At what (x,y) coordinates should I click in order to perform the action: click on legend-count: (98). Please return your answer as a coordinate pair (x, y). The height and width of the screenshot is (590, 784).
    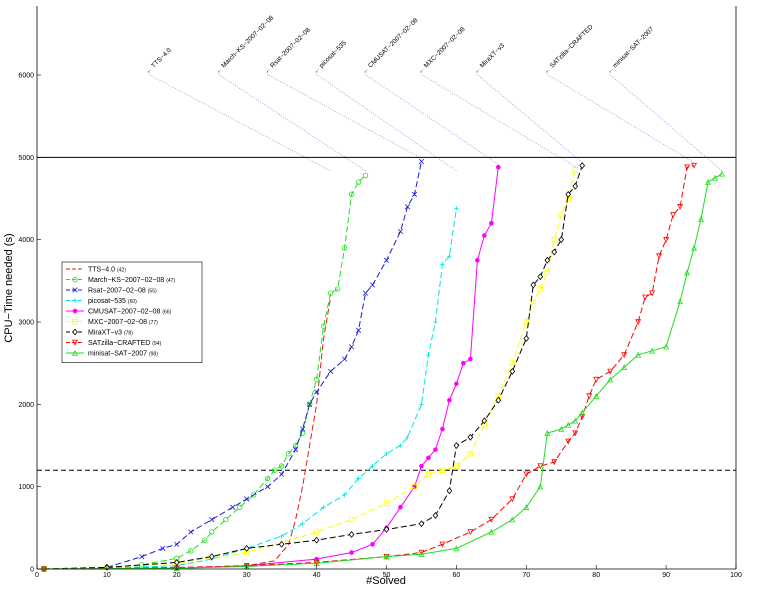
    Looking at the image, I should click on (153, 355).